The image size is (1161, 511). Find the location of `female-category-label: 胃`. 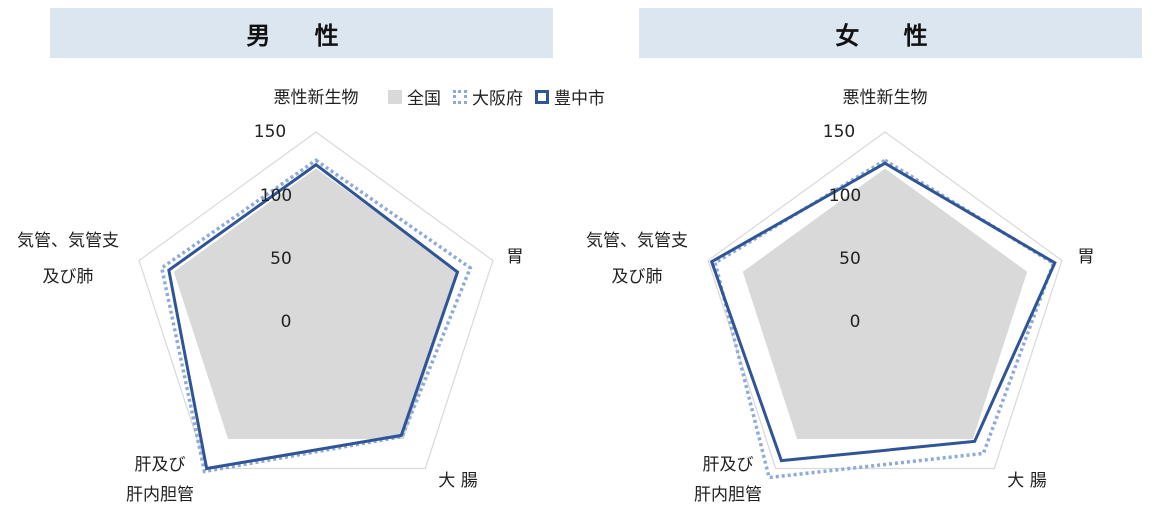

female-category-label: 胃 is located at coordinates (1086, 257).